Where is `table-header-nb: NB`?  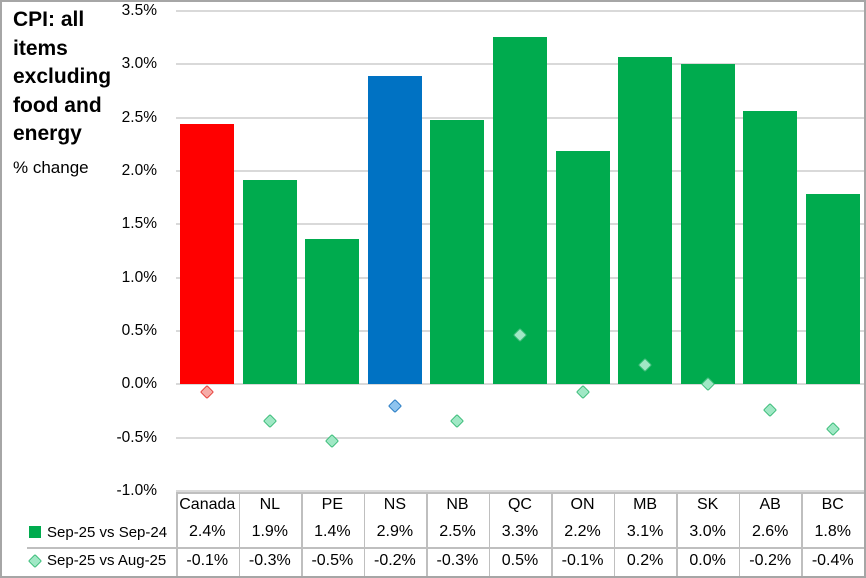
table-header-nb: NB is located at coordinates (457, 504).